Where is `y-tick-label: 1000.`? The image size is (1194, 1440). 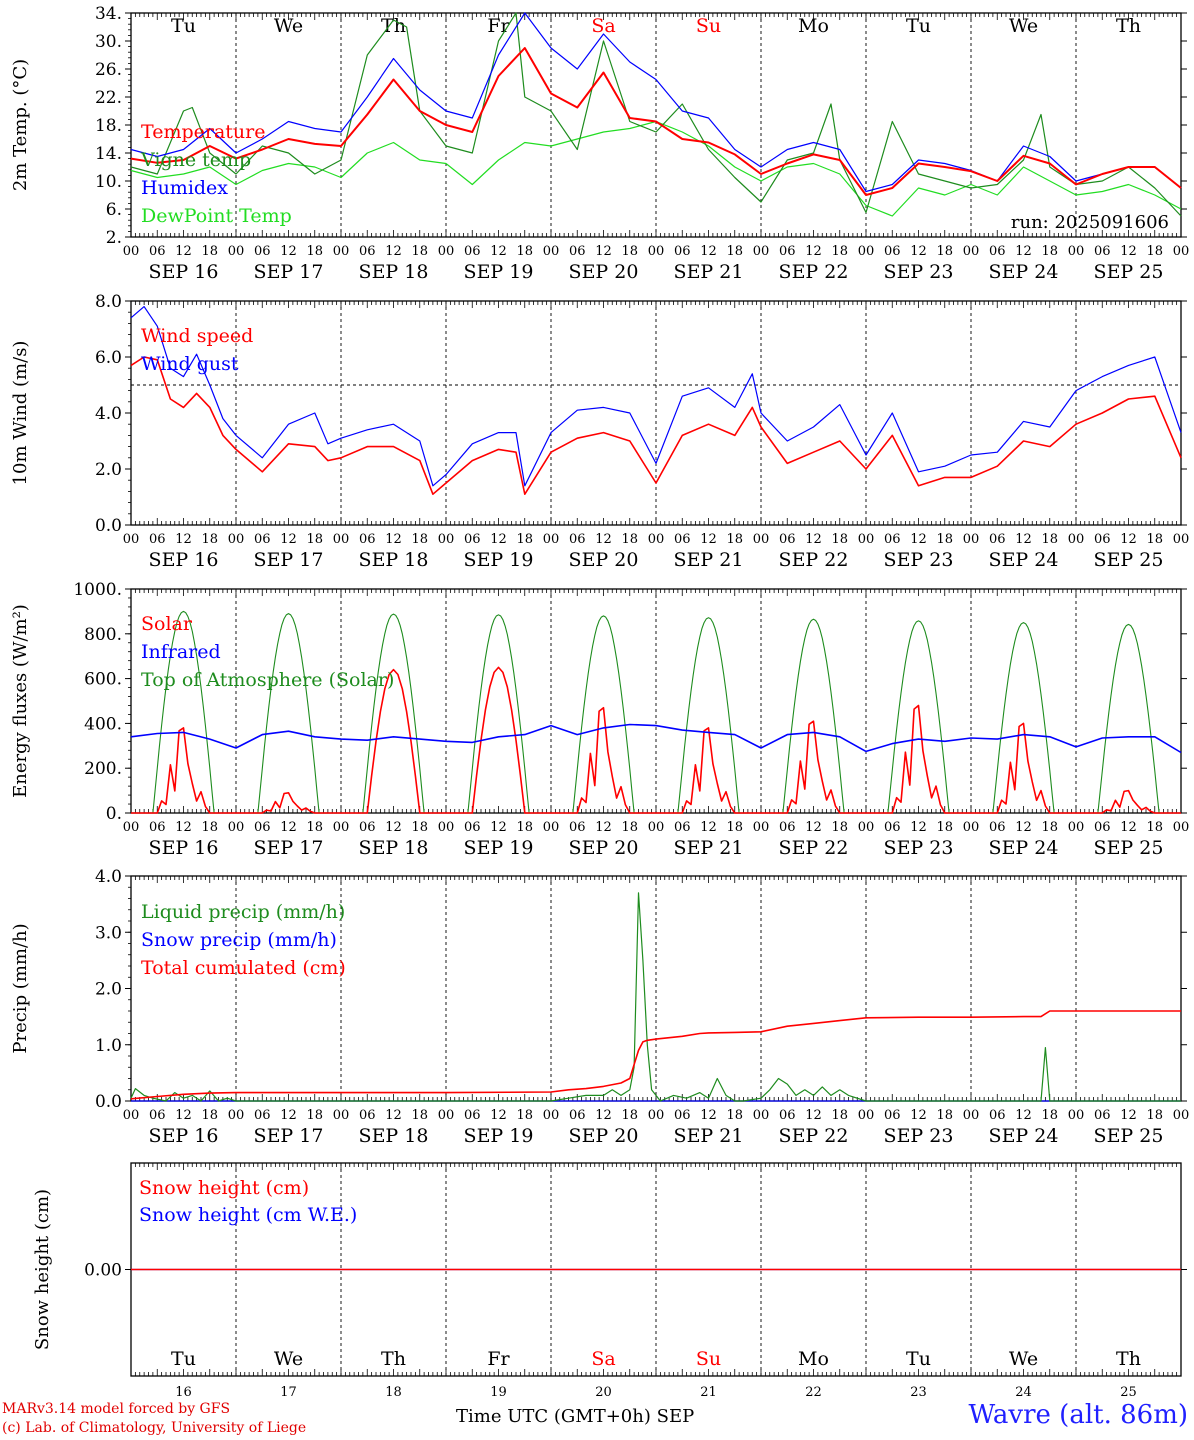
y-tick-label: 1000. is located at coordinates (97, 590).